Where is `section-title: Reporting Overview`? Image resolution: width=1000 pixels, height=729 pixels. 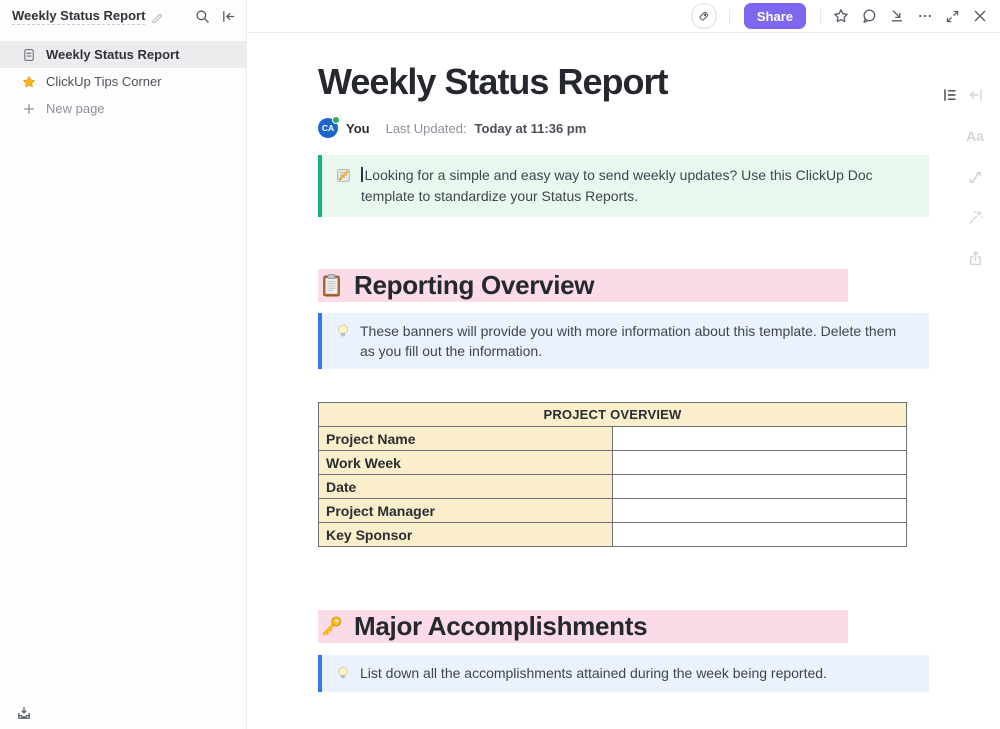 section-title: Reporting Overview is located at coordinates (474, 285).